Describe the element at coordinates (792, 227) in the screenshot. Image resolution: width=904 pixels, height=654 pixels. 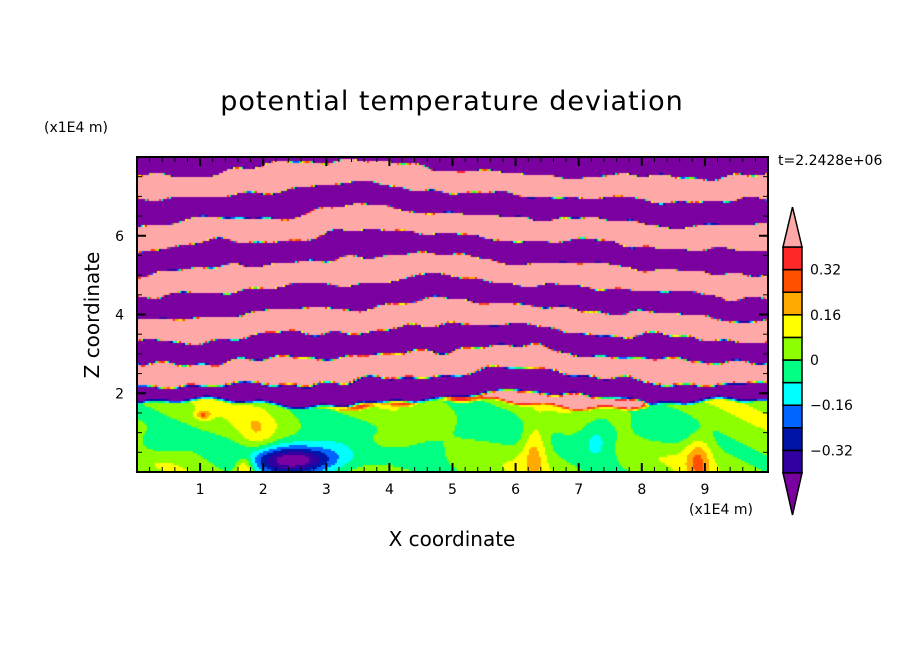
I see `colorbar-extend-top` at that location.